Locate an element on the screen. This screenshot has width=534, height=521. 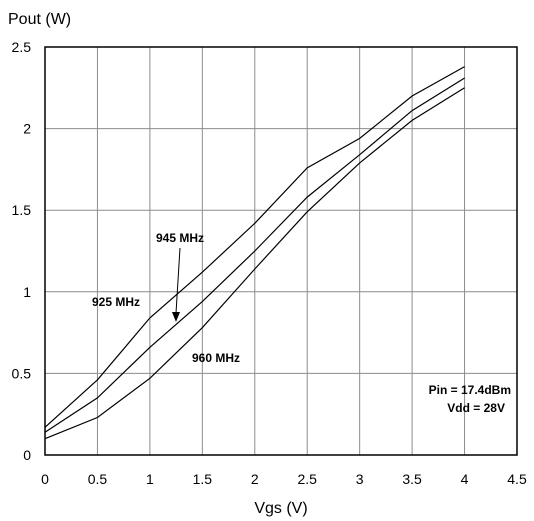
vdd-annotation: Vdd = 28V is located at coordinates (476, 408).